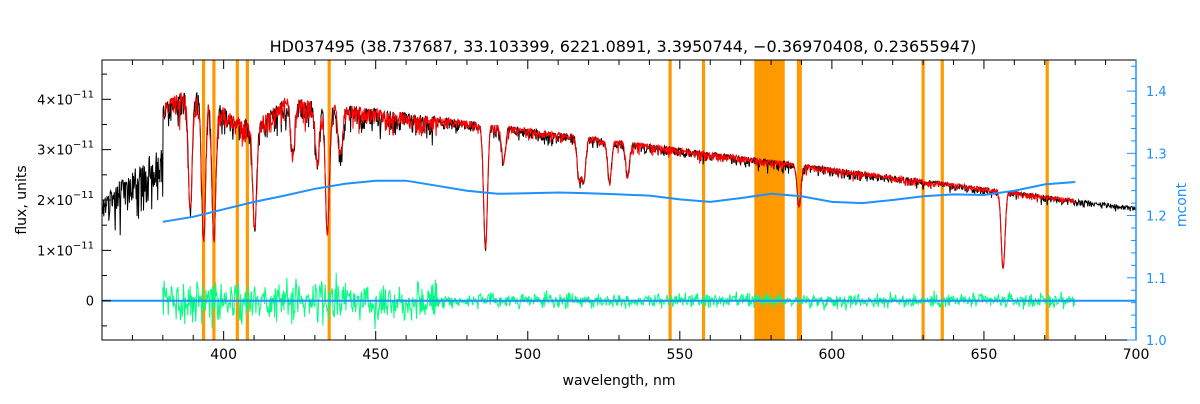 The width and height of the screenshot is (1200, 404). I want to click on y-tick-label-right: 1.1, so click(1156, 279).